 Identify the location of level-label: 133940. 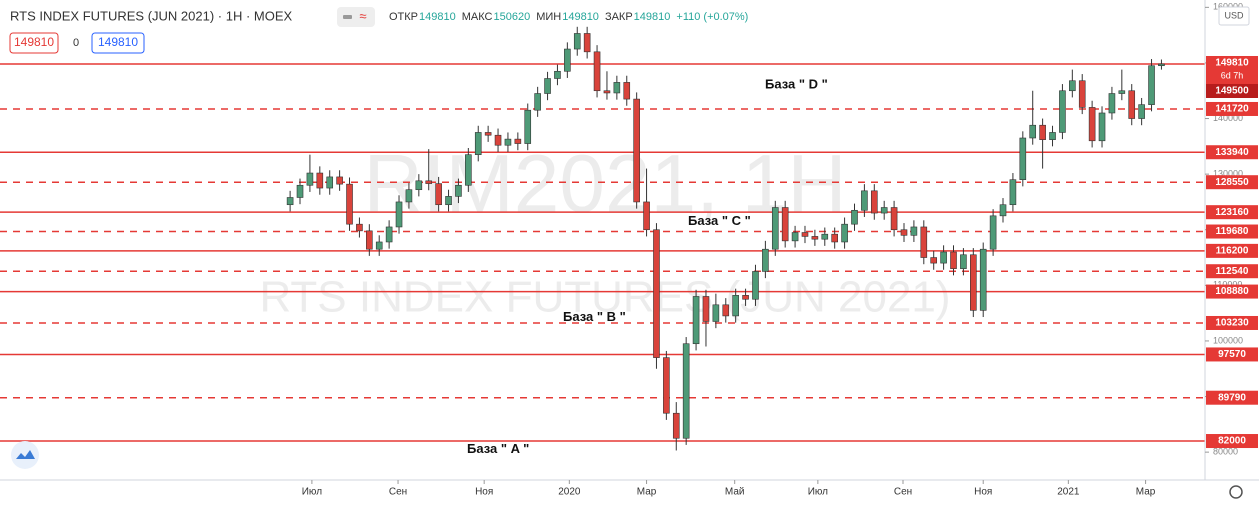
(1232, 152).